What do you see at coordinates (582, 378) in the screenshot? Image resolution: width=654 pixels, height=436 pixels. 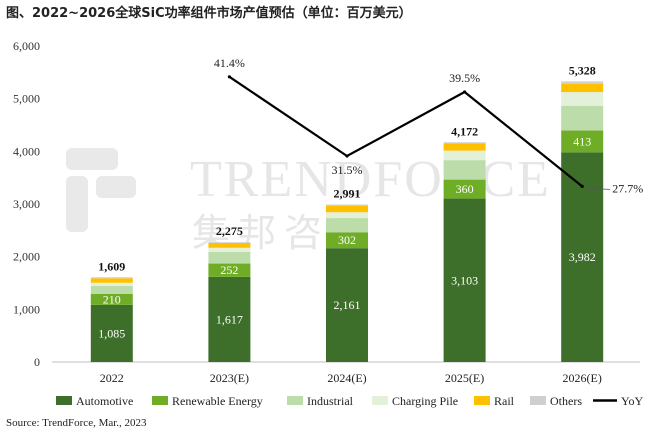 I see `x-tick-label: 2026(E)` at bounding box center [582, 378].